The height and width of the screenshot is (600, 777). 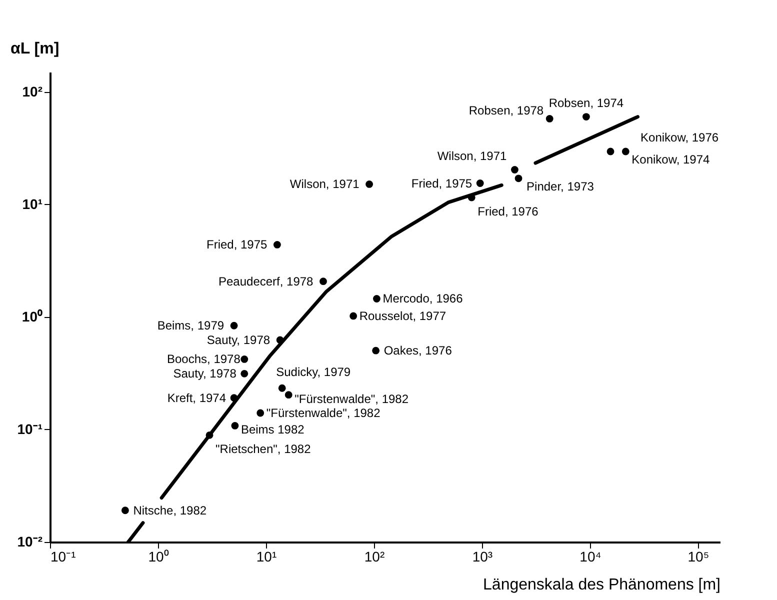 What do you see at coordinates (699, 556) in the screenshot?
I see `x-tick-label: 10⁵` at bounding box center [699, 556].